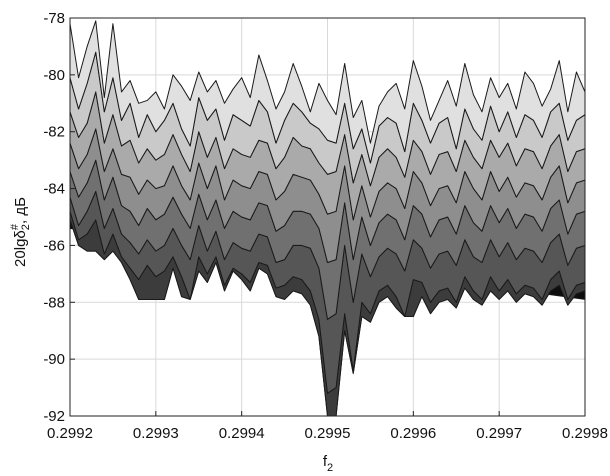 This screenshot has height=476, width=610. I want to click on y-tick-label-3: -86, so click(54, 245).